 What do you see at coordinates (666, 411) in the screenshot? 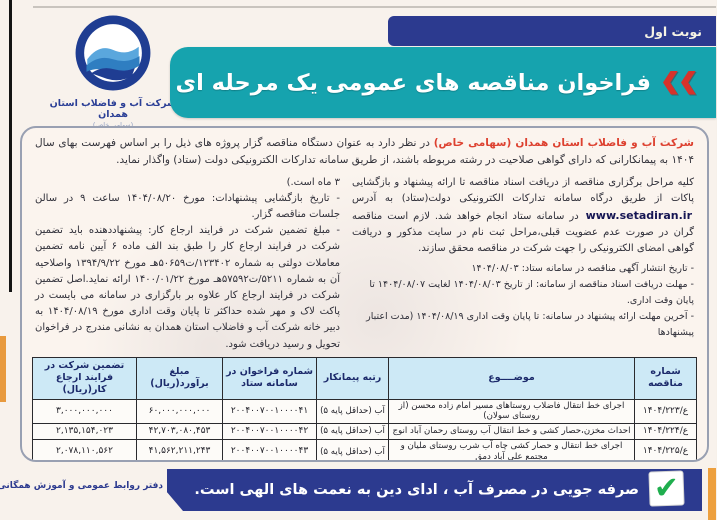
I see `cell-tender-no: ۱۴۰۴/۲۲۳/ع` at bounding box center [666, 411].